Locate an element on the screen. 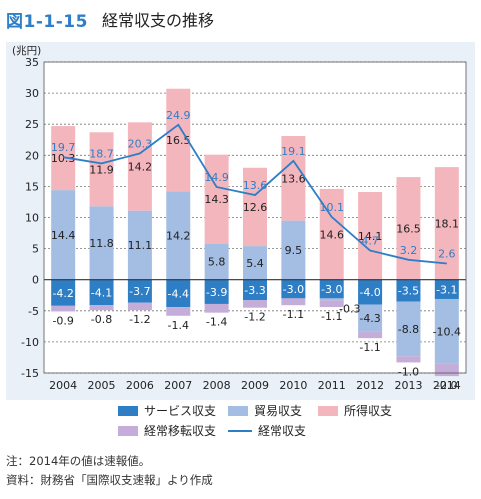 This screenshot has width=481, height=499. figure-number: 図1-1-15 is located at coordinates (47, 21).